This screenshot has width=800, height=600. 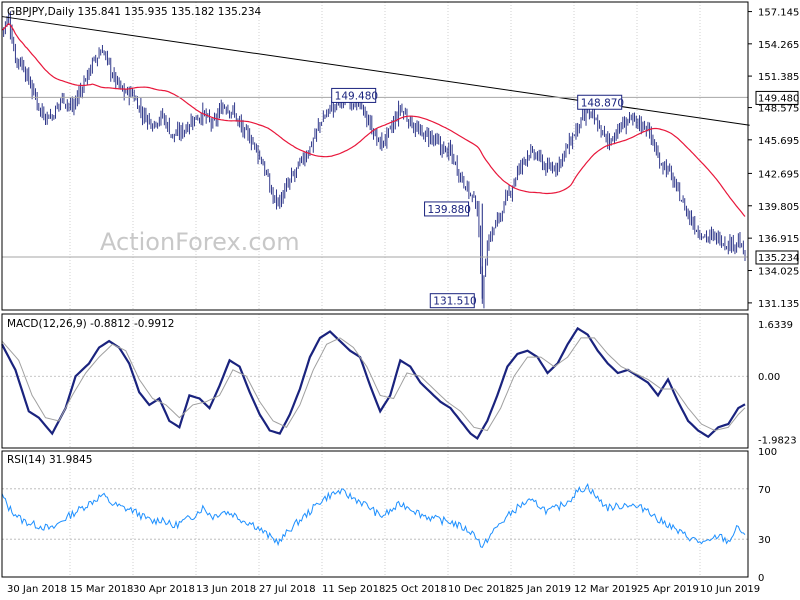 I want to click on price-tick-label: 139.805, so click(x=778, y=207).